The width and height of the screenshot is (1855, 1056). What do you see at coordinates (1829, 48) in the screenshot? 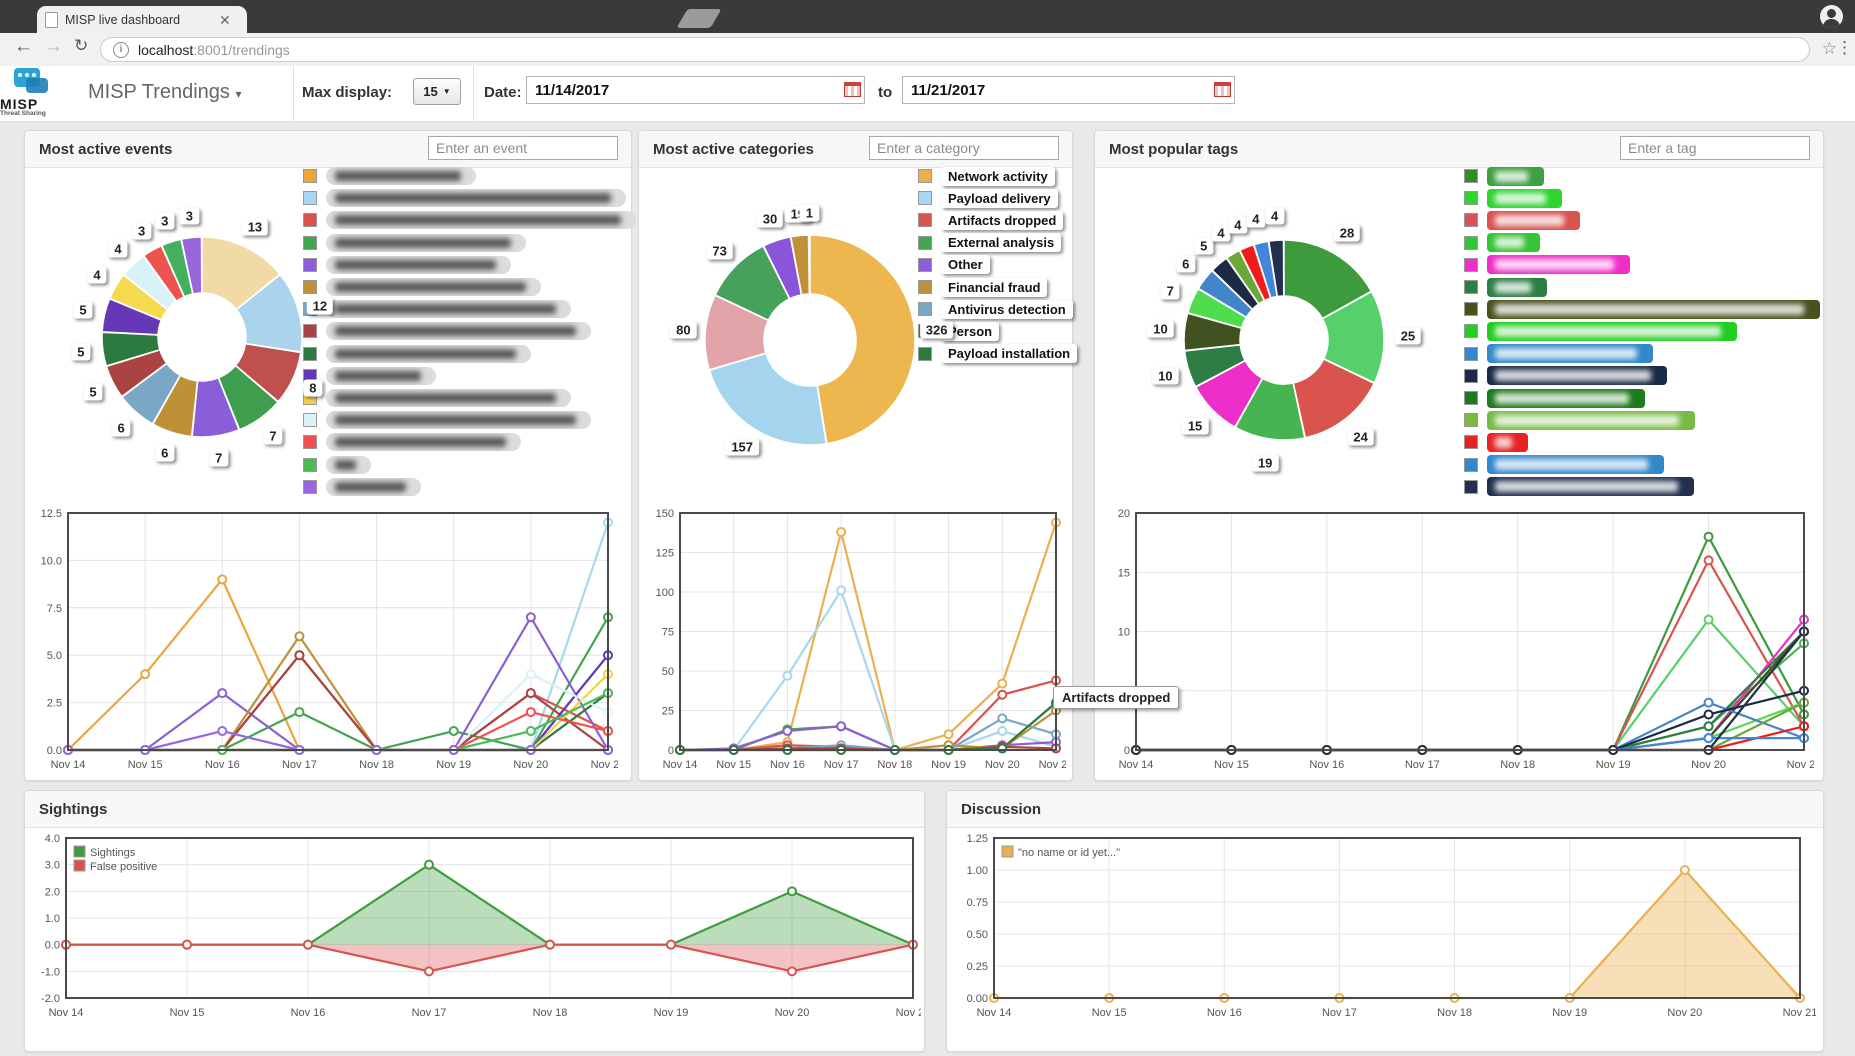
I see `bookmark-star-icon: ☆` at bounding box center [1829, 48].